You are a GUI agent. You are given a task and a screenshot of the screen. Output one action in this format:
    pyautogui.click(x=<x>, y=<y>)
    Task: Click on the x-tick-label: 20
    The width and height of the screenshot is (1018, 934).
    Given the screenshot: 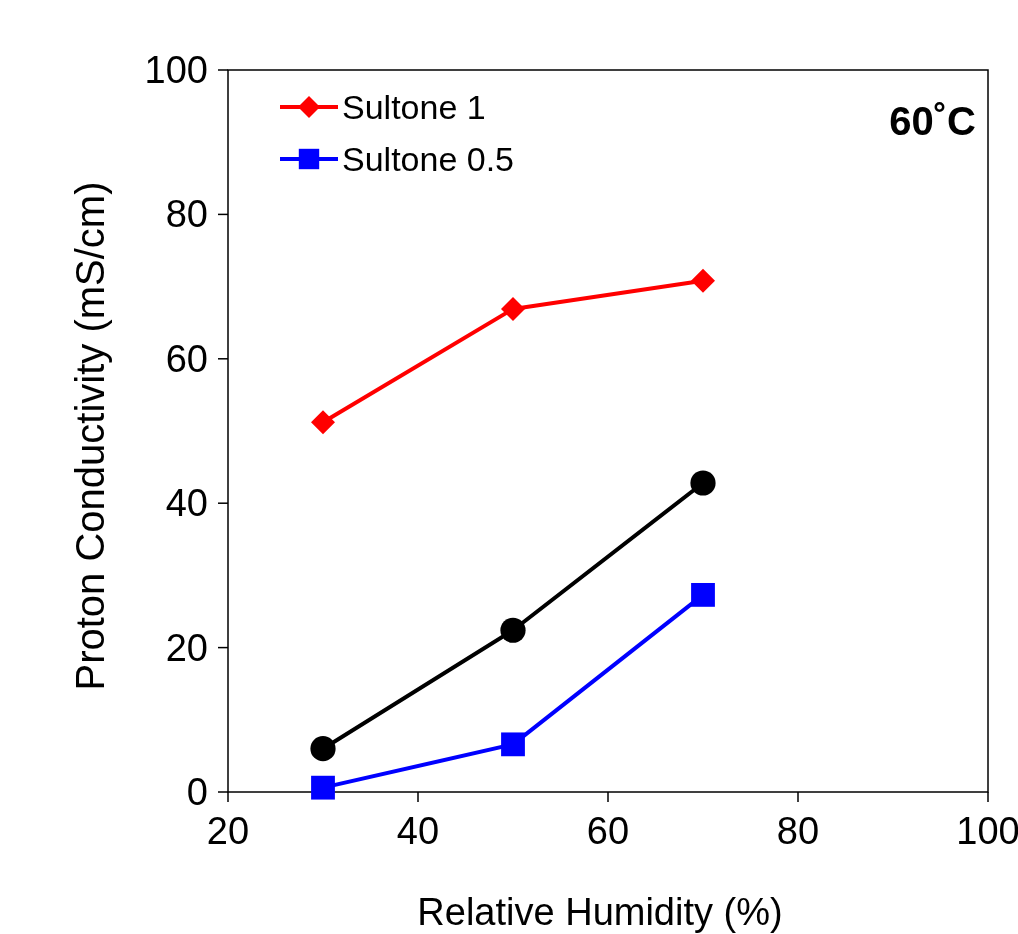 What is the action you would take?
    pyautogui.click(x=228, y=831)
    